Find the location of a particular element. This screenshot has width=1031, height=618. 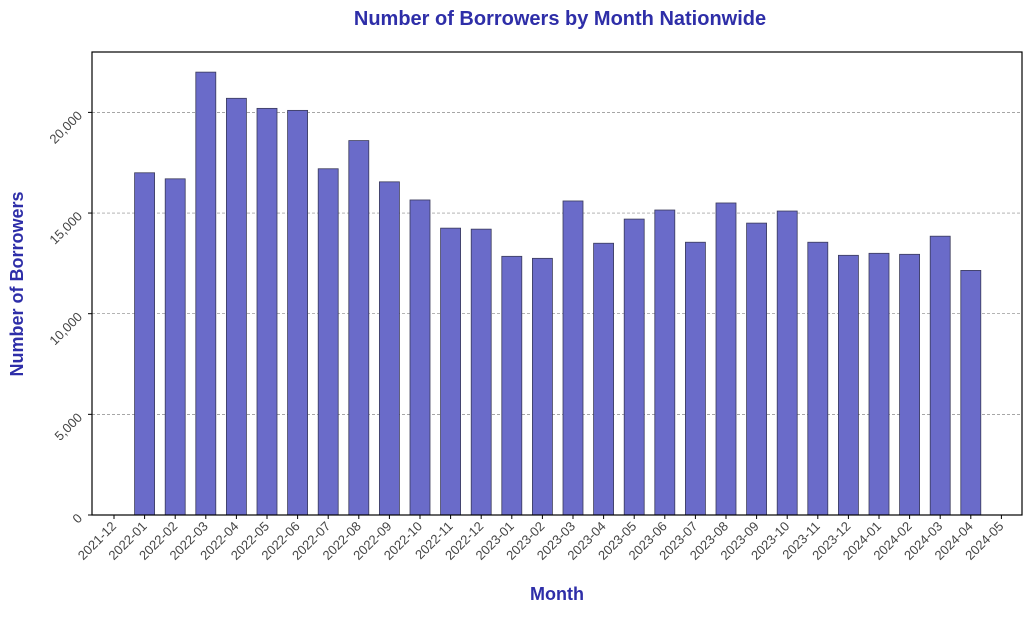

y-tick-label: 5,000 is located at coordinates (69, 427).